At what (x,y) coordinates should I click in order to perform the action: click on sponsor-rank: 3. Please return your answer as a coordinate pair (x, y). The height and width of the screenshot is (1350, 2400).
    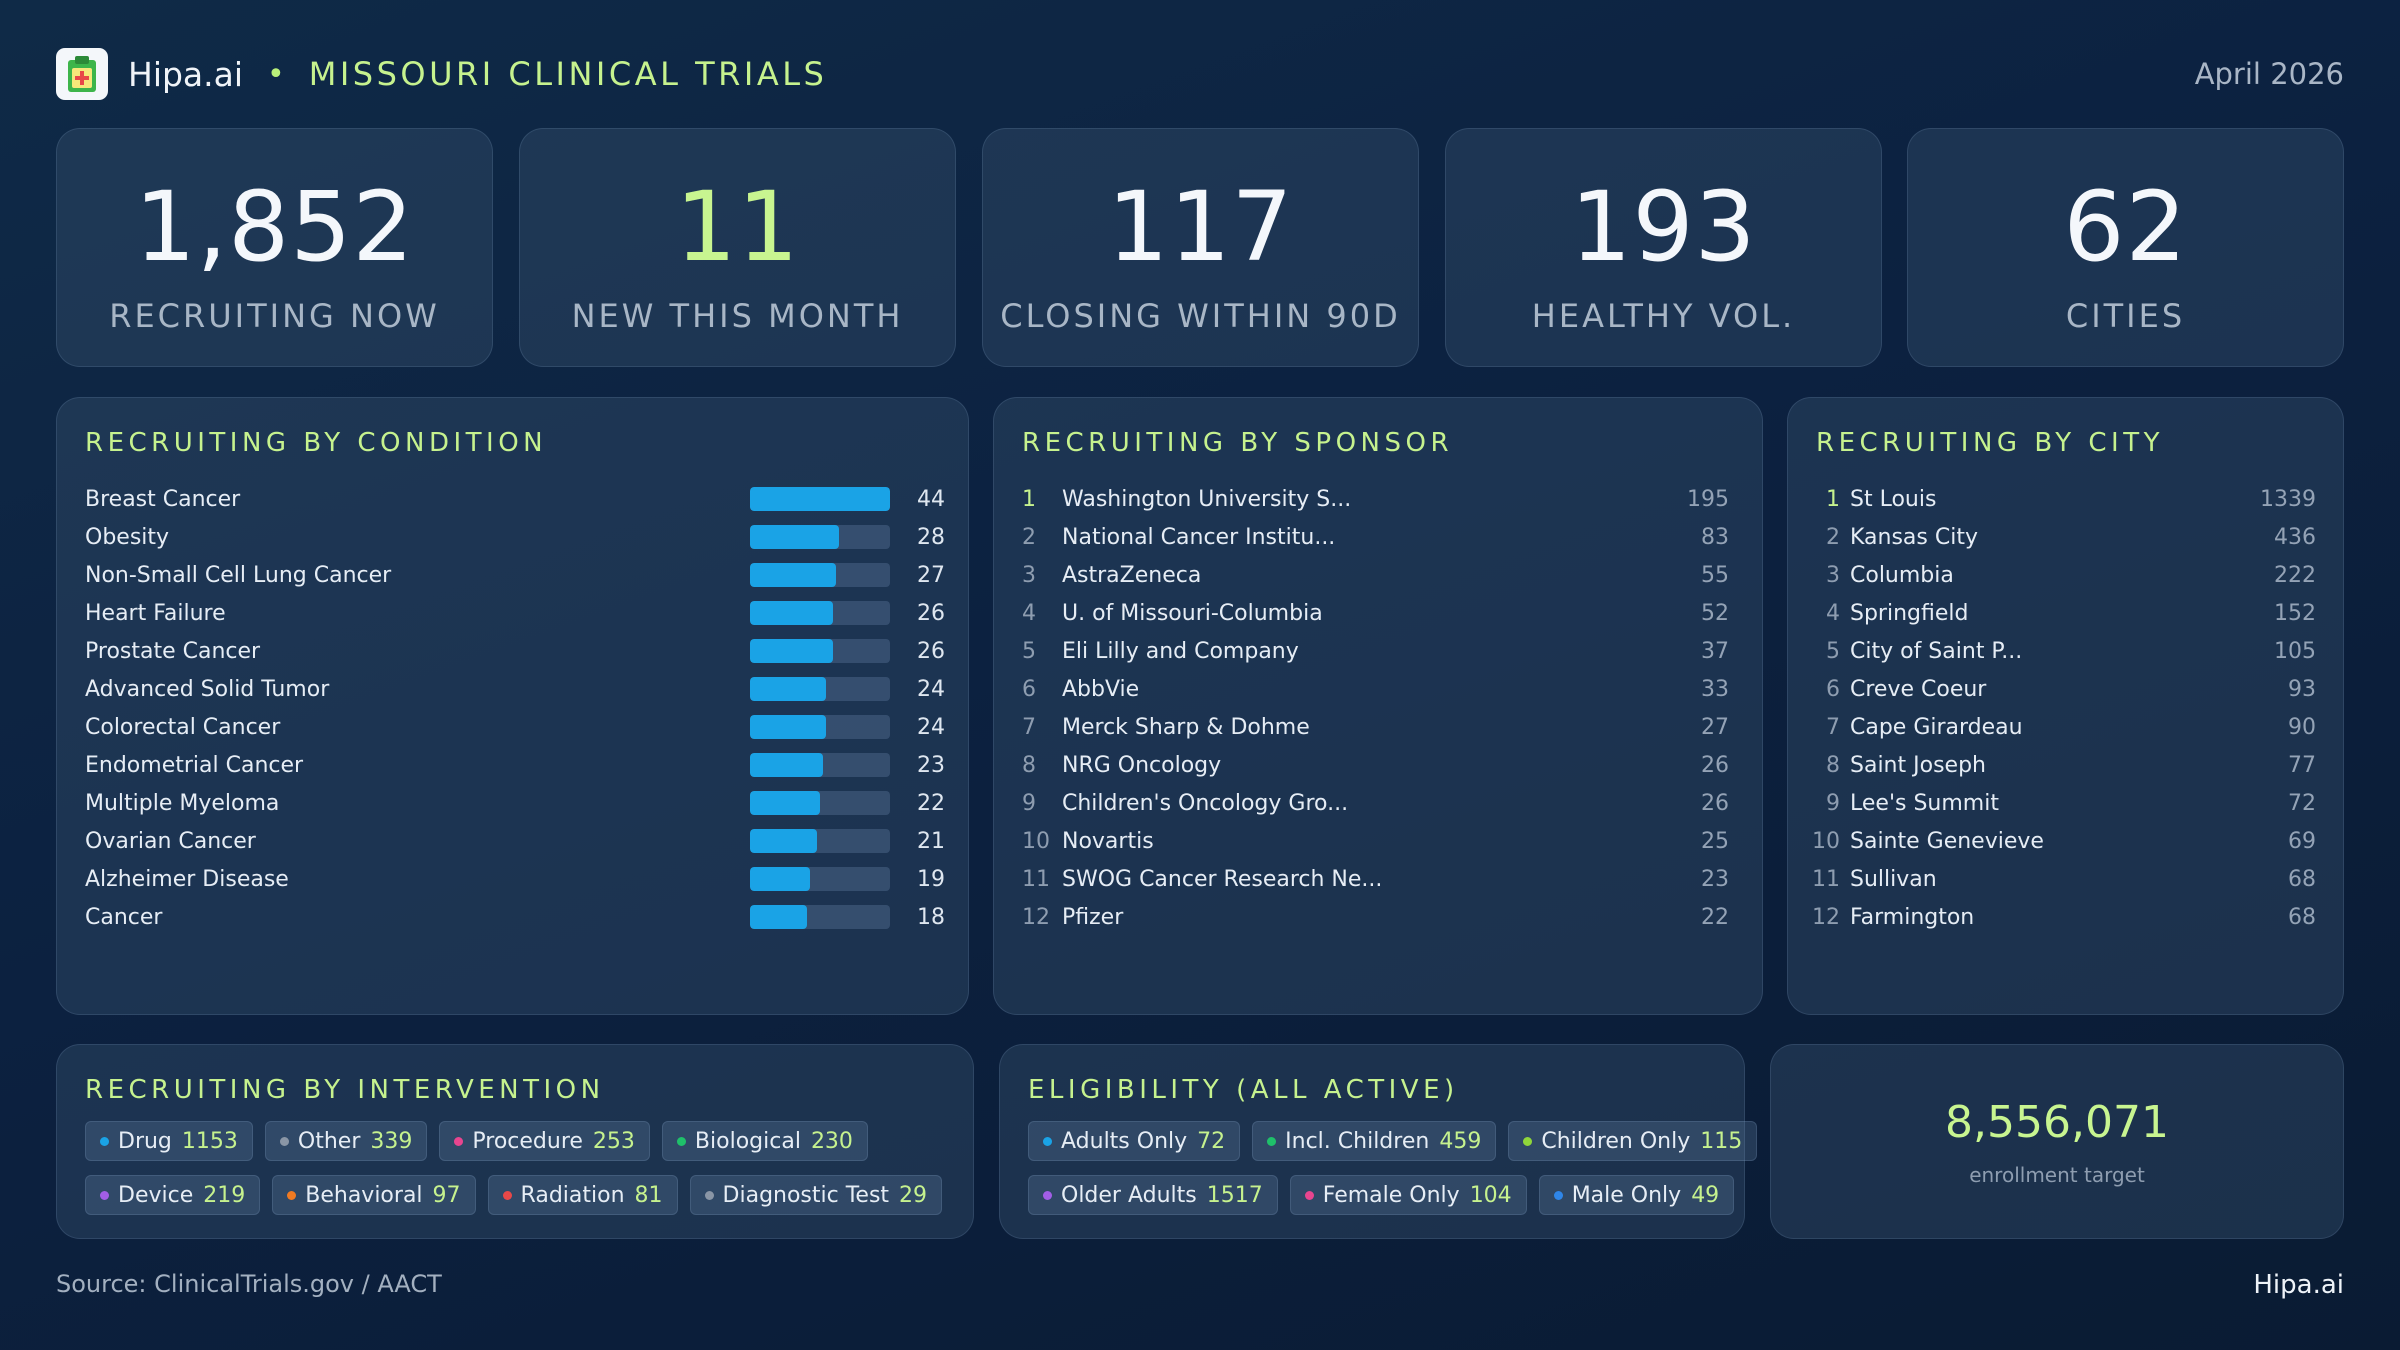
    Looking at the image, I should click on (1029, 575).